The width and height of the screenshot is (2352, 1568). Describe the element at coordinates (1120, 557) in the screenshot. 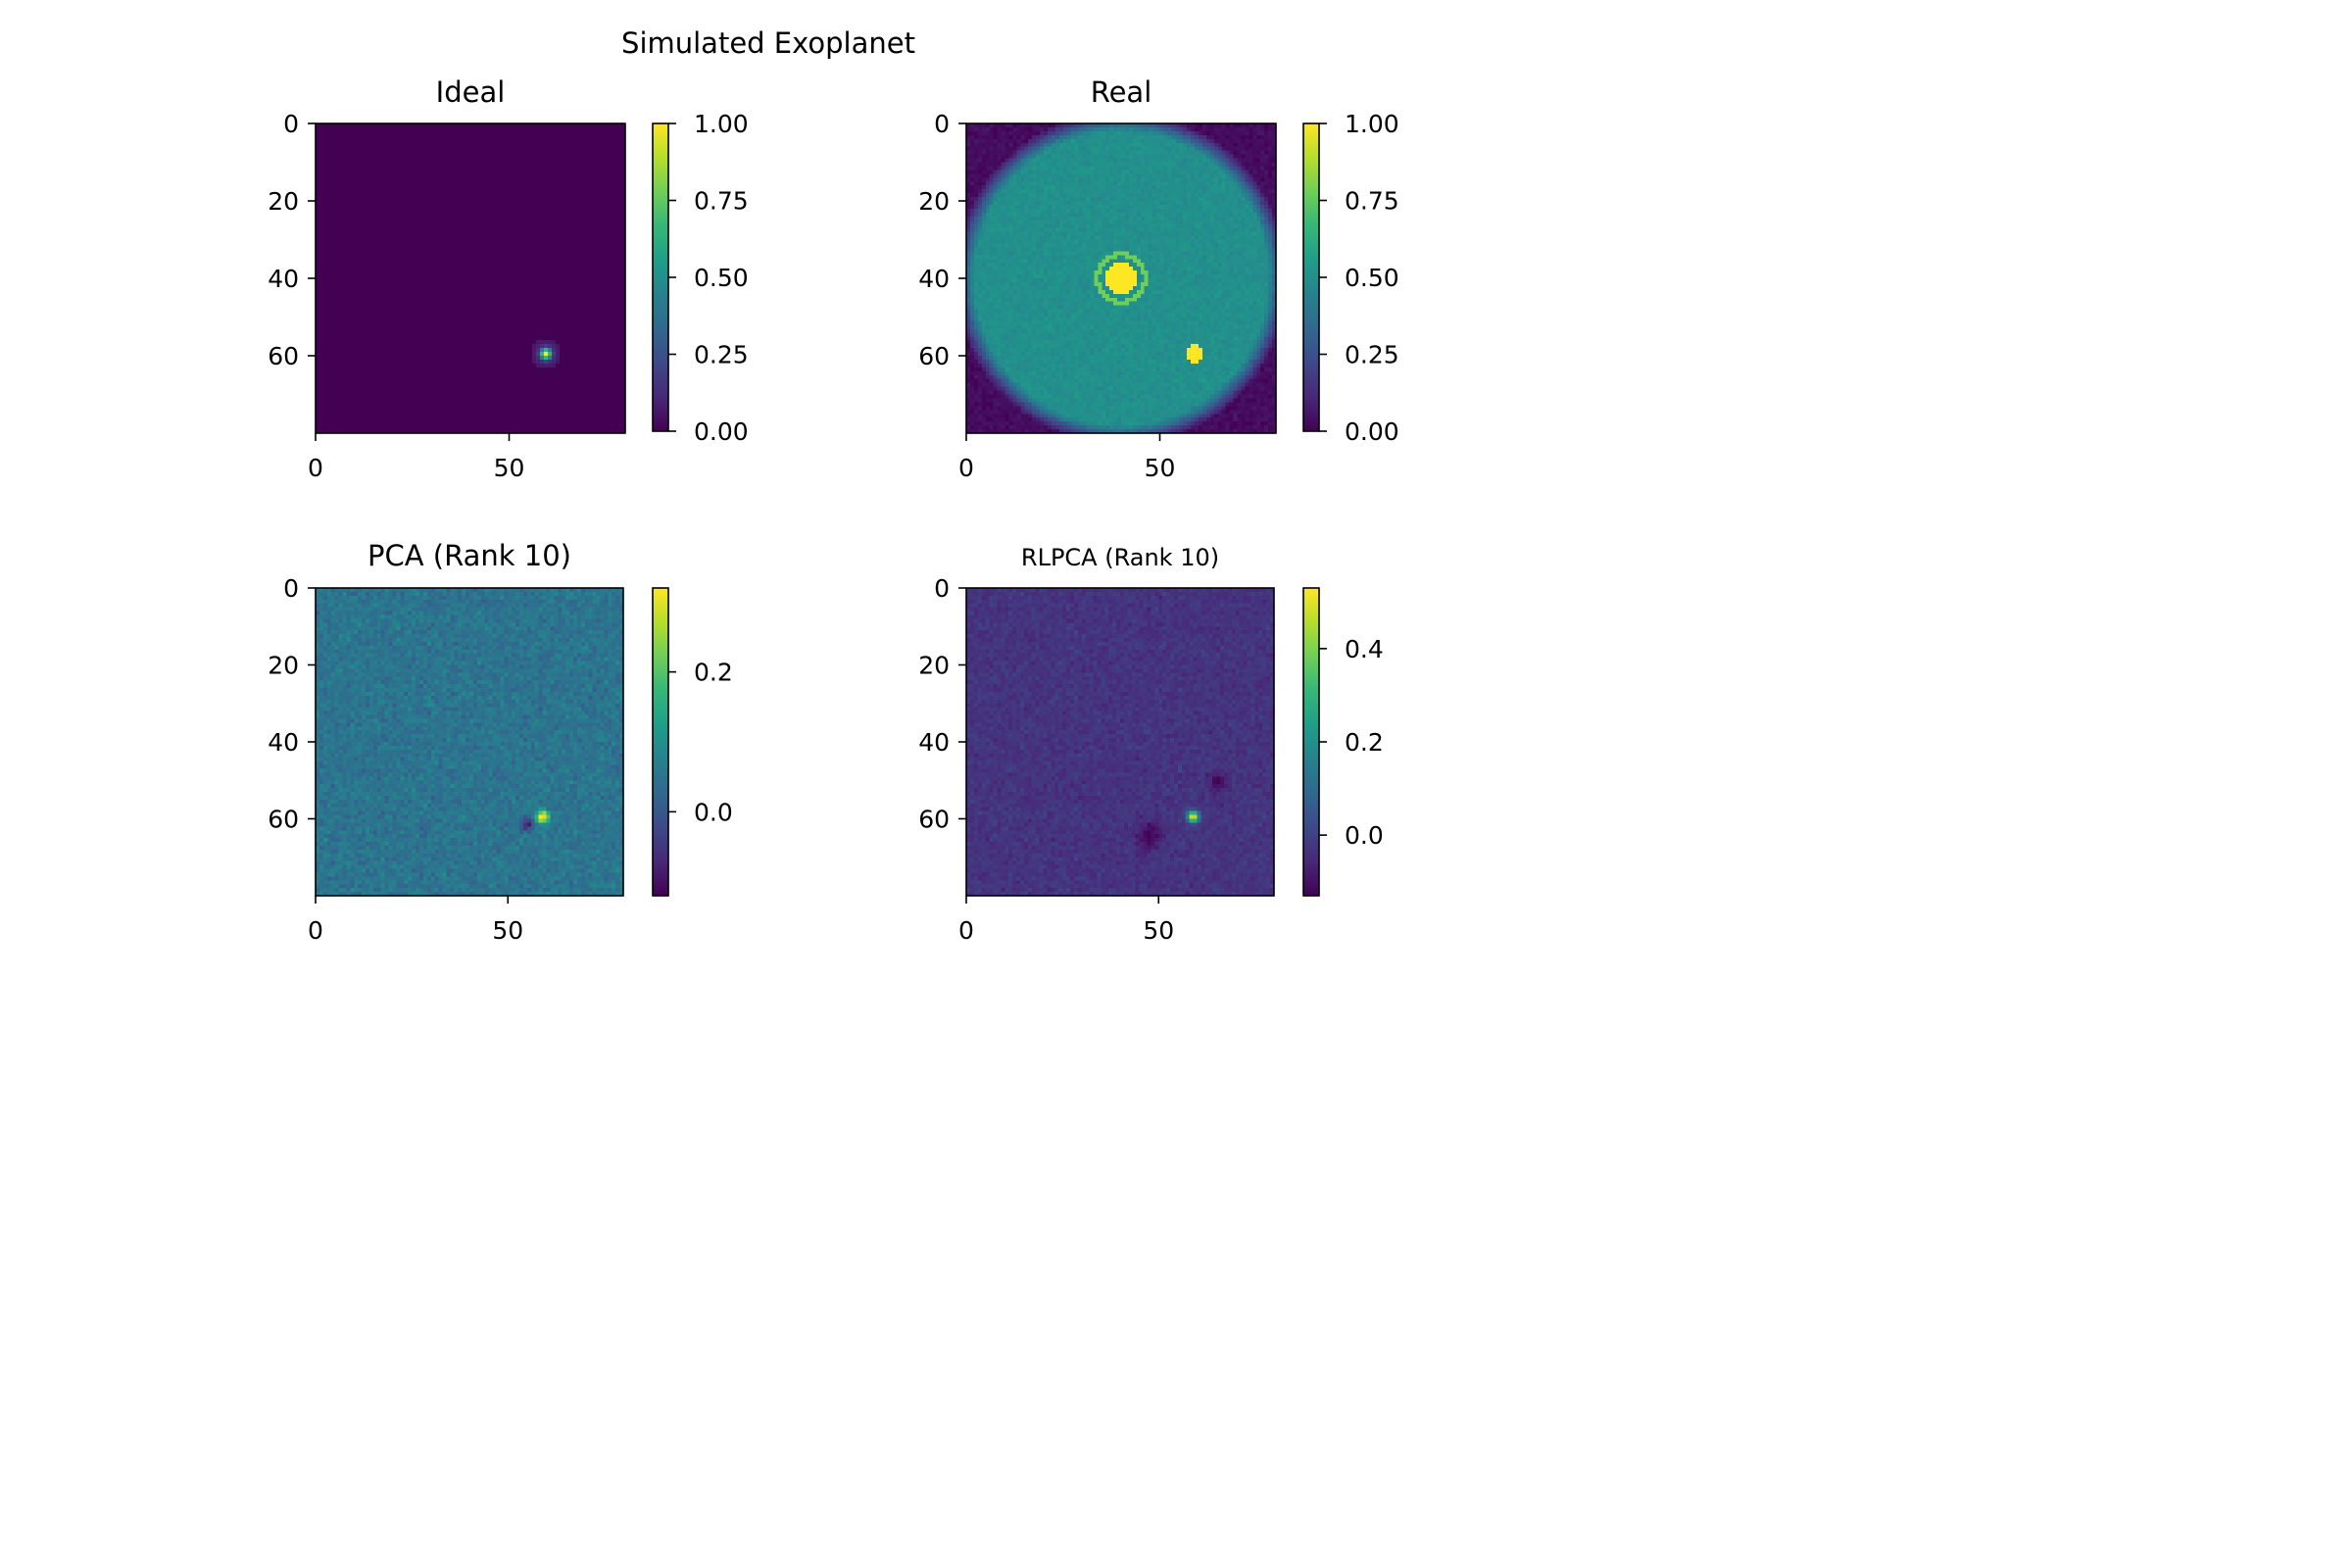

I see `panel-title-rlpca: RLPCA (Rank 10)` at that location.